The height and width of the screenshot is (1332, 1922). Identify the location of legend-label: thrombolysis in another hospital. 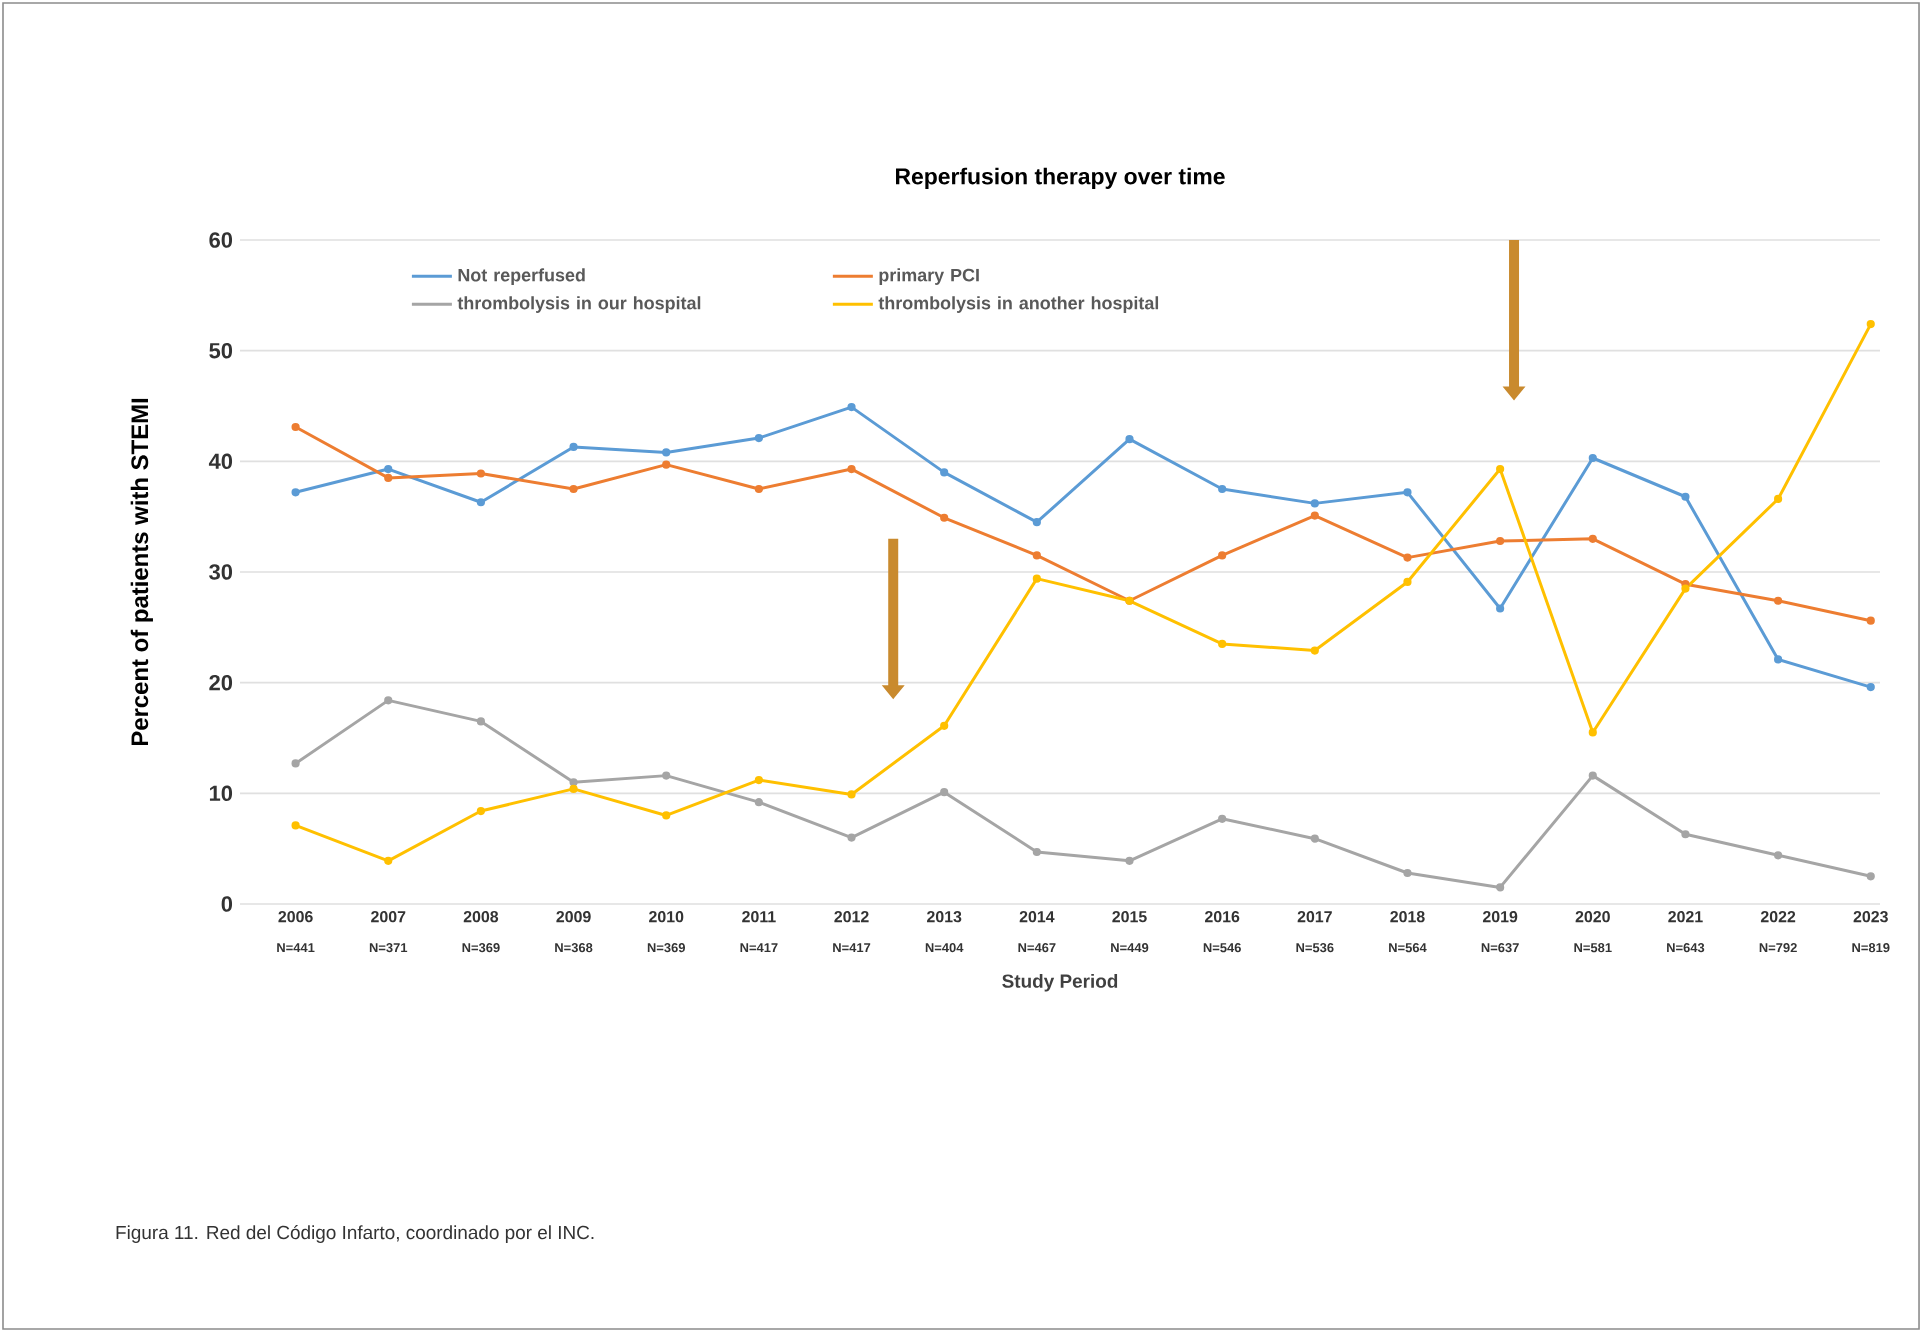
(1018, 304).